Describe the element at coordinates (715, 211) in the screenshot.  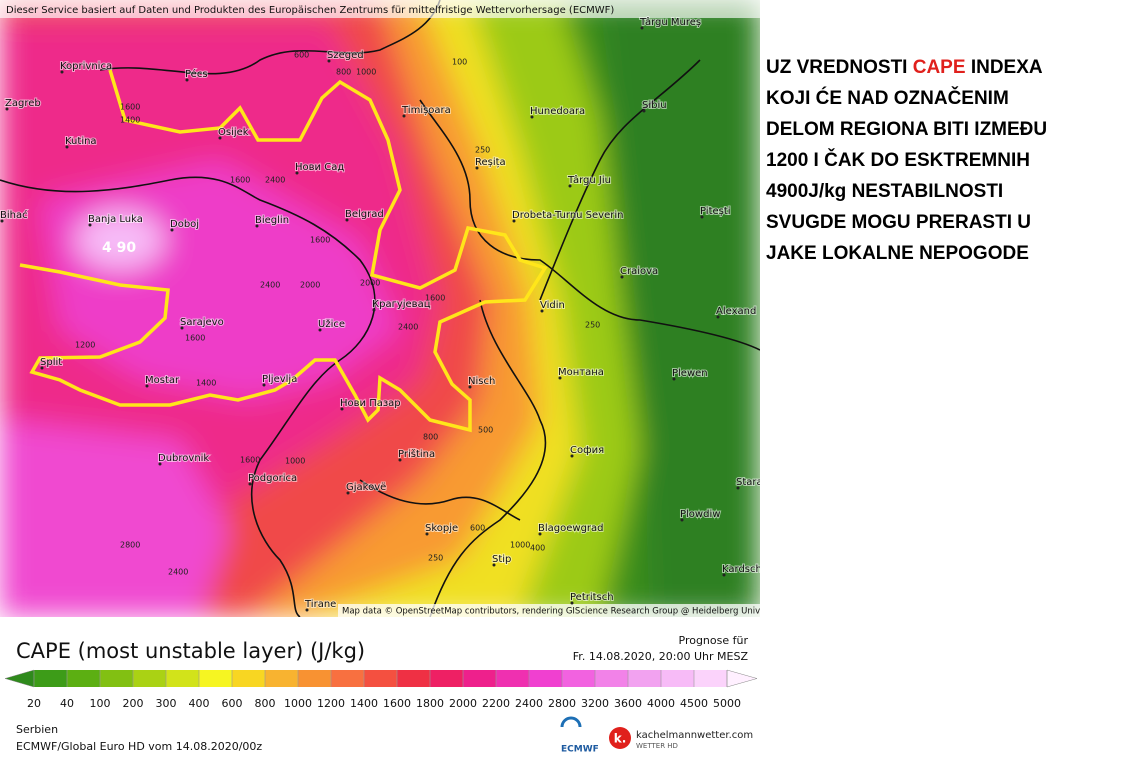
I see `city-label: Pitești` at that location.